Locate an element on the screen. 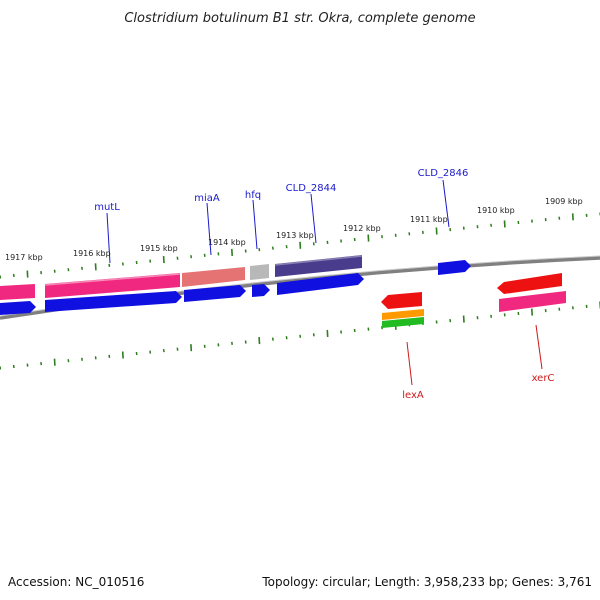 Image resolution: width=600 pixels, height=600 pixels. forward-outer-track is located at coordinates (181, 277).